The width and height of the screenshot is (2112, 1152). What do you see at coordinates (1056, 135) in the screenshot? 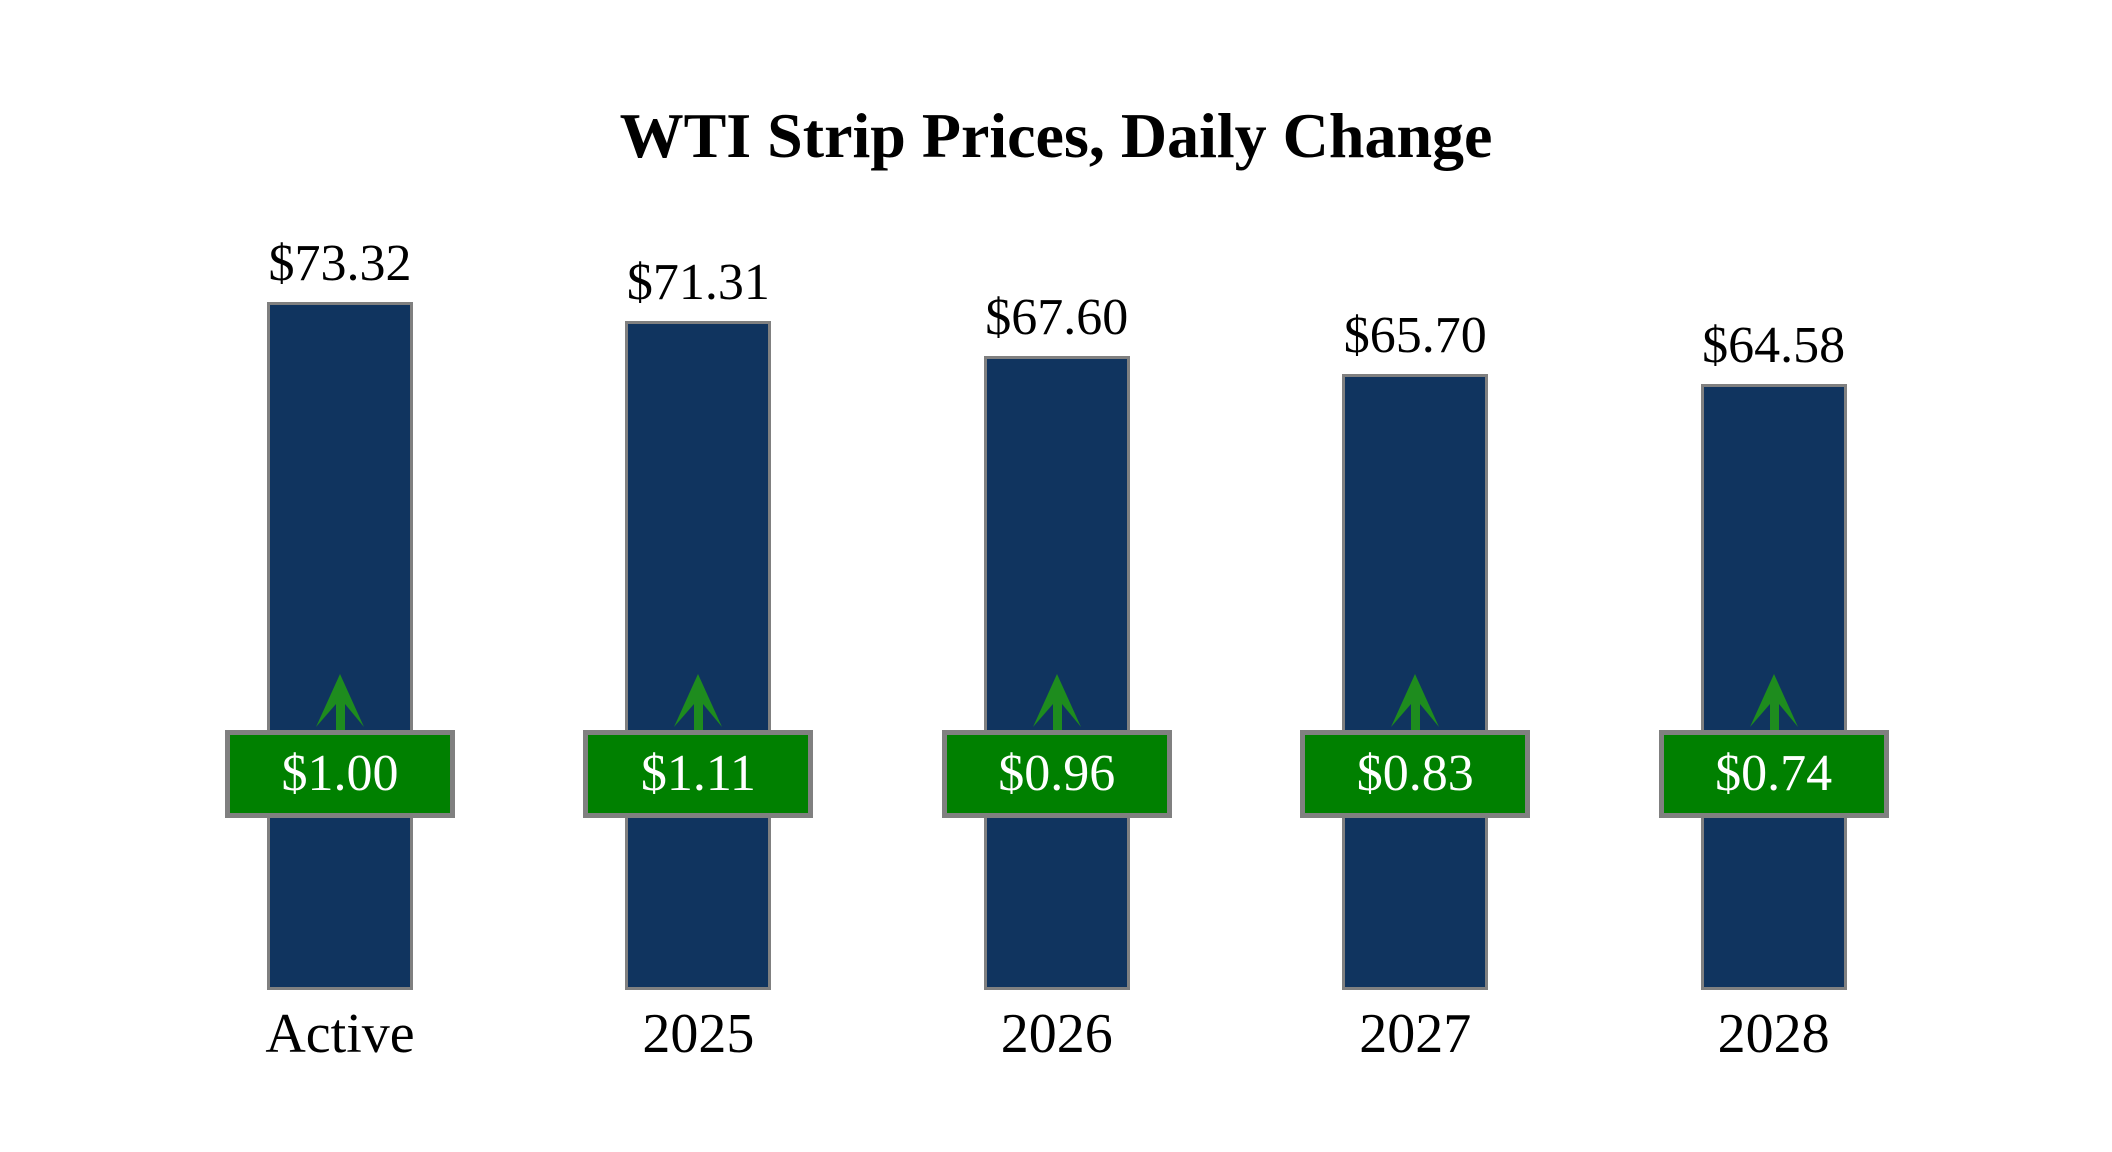
I see `chart-title: WTI Strip Prices, Daily Change` at bounding box center [1056, 135].